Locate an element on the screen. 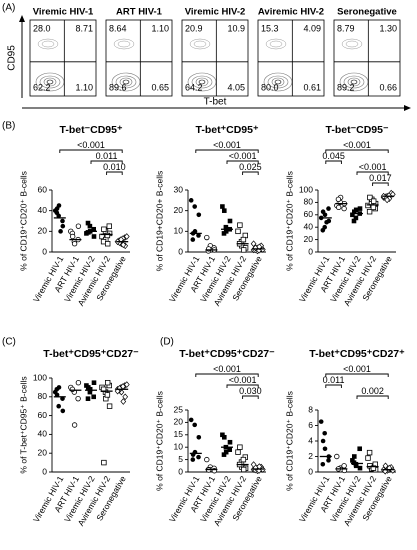 This screenshot has height=550, width=417. quadrant-value: 1.30 is located at coordinates (388, 28).